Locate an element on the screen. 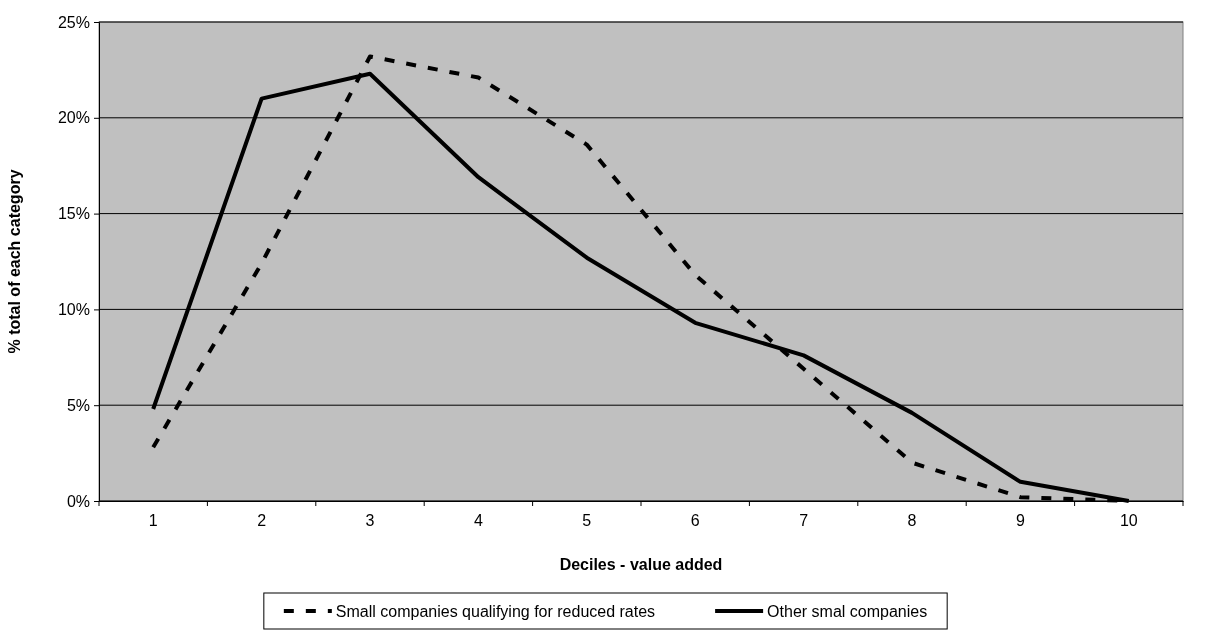 The image size is (1211, 630). y-tick-label: 25% is located at coordinates (73, 22).